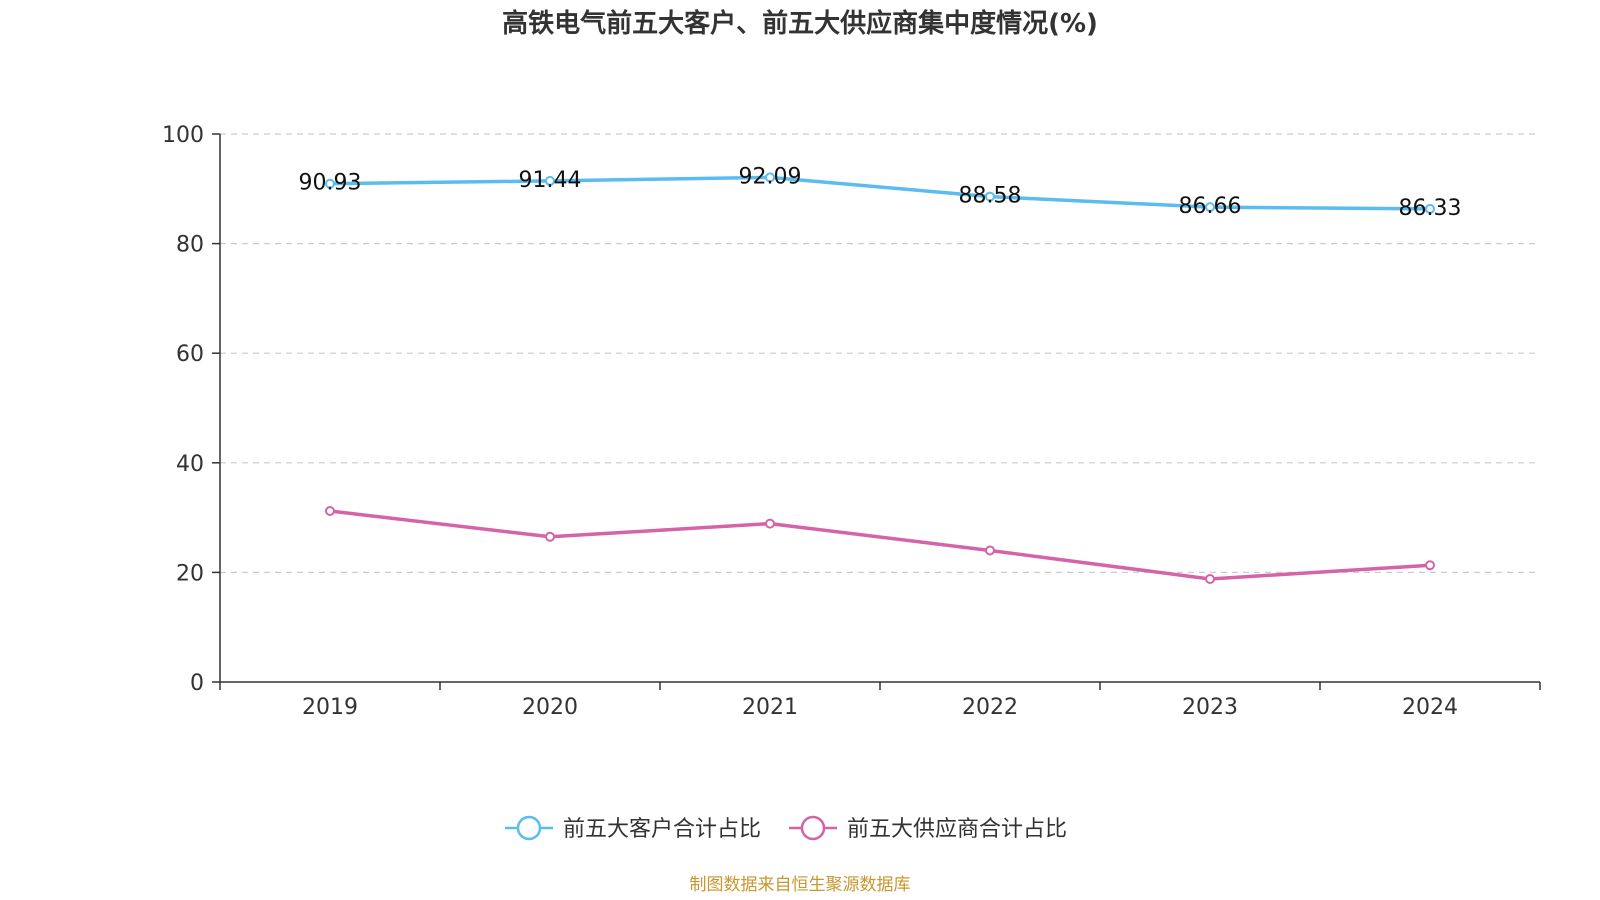  What do you see at coordinates (1430, 707) in the screenshot?
I see `x-tick-label: 2024` at bounding box center [1430, 707].